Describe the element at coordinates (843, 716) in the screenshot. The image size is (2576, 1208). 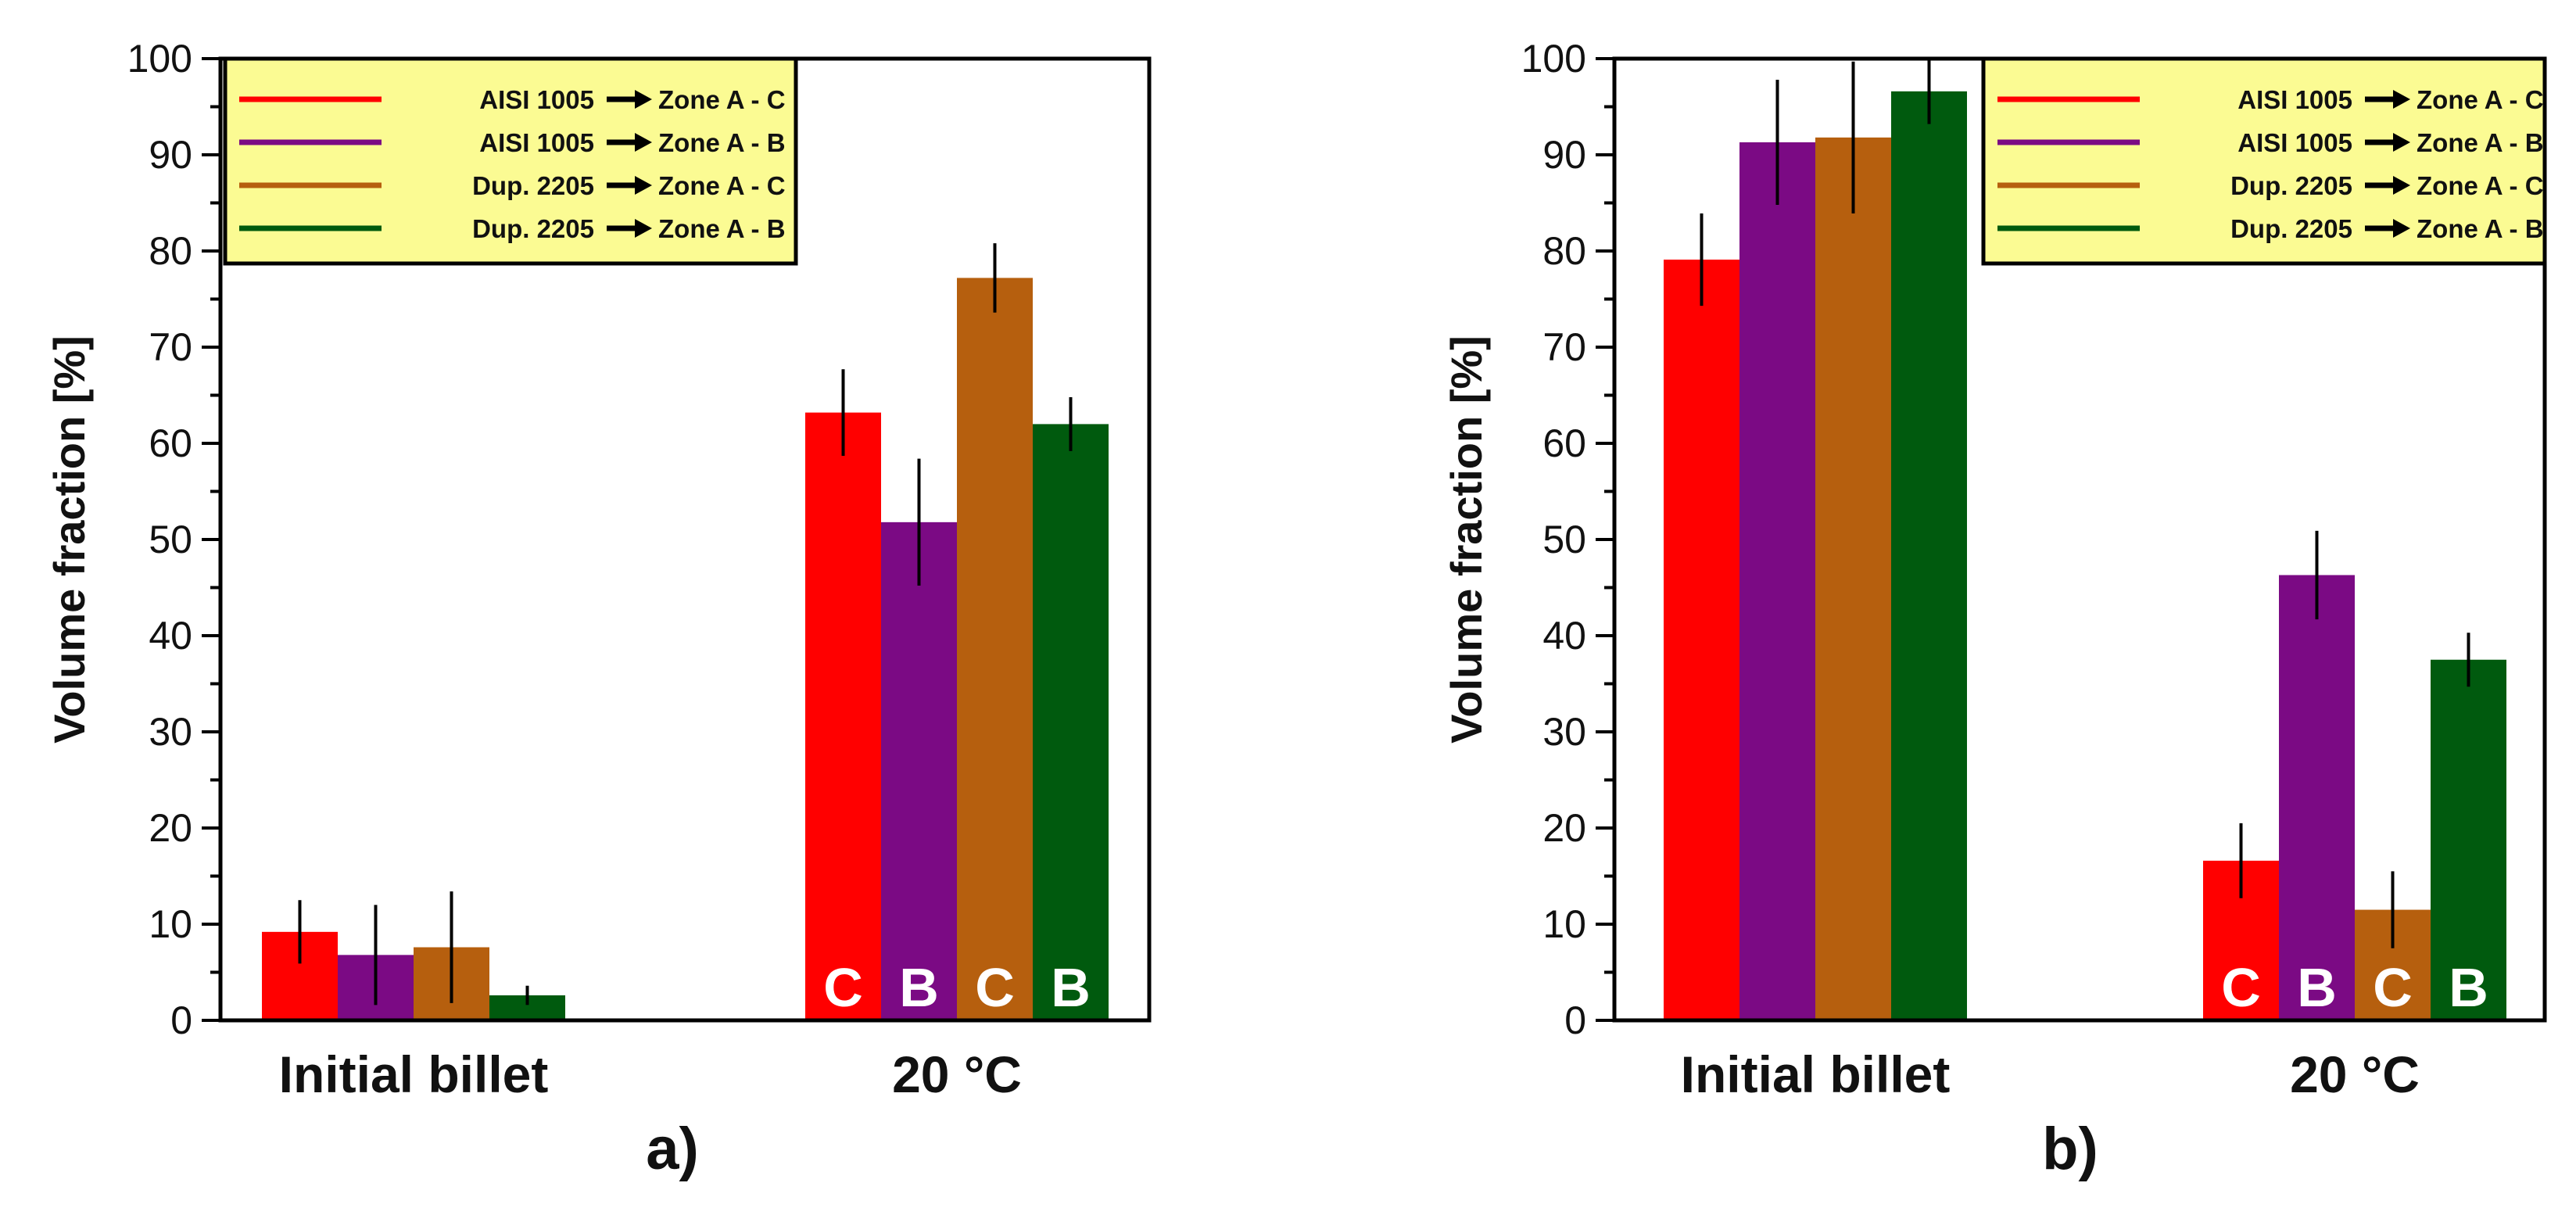
I see `bar-1-20c` at that location.